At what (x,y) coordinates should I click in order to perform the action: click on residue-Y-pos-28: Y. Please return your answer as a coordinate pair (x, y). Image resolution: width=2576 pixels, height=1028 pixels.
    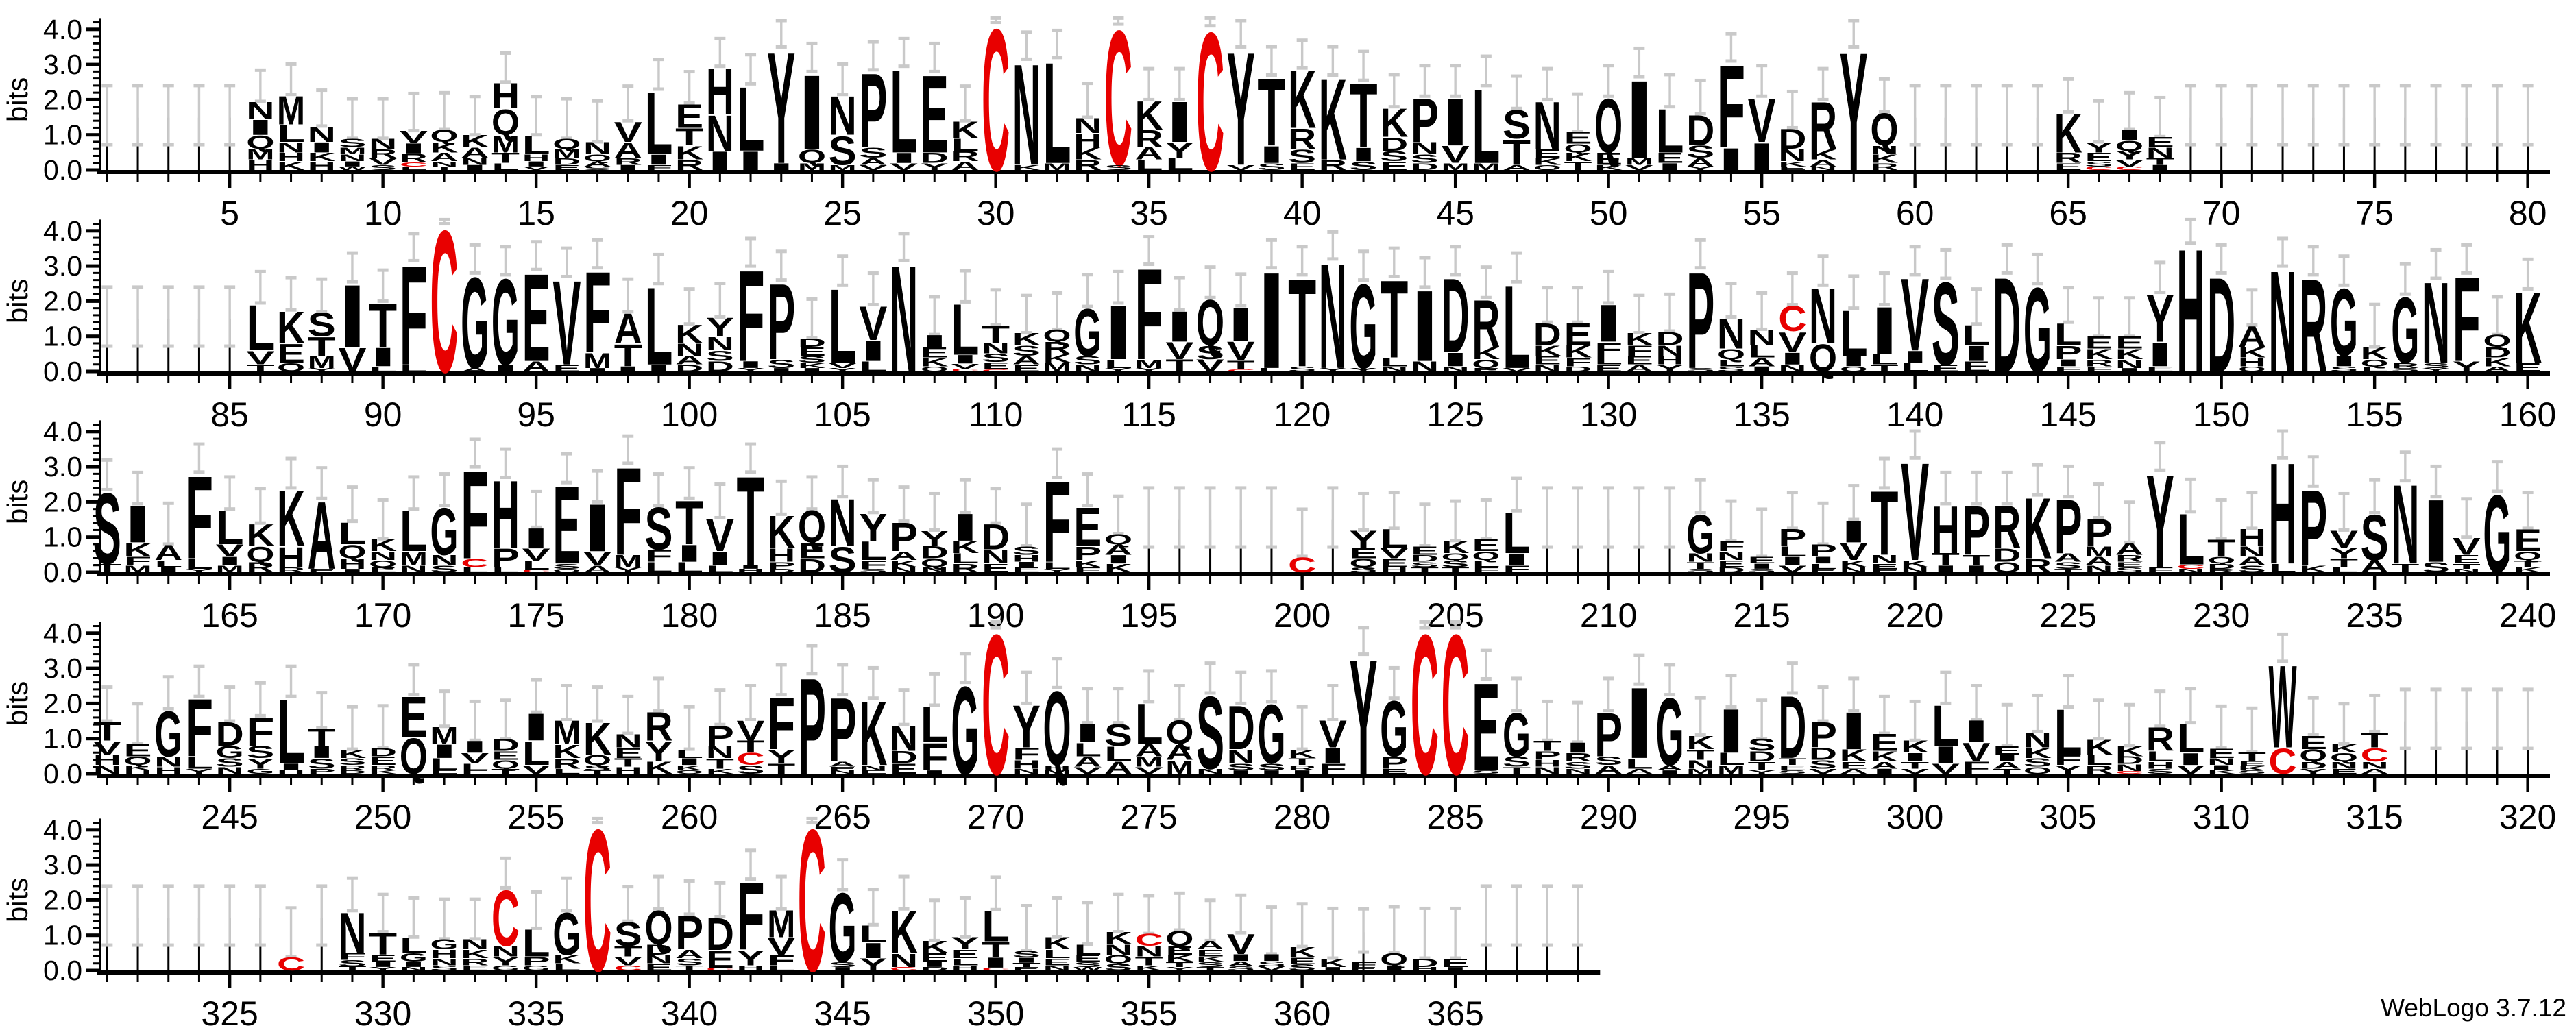
    Looking at the image, I should click on (935, 167).